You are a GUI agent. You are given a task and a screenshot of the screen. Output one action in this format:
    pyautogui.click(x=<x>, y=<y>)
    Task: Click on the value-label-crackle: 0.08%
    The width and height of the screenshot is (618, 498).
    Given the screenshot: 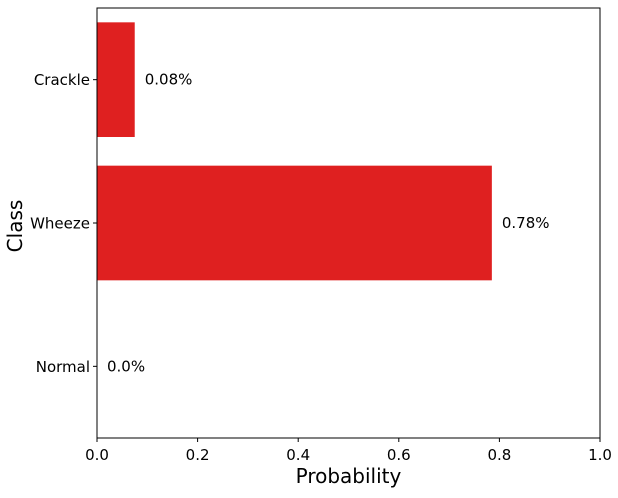 What is the action you would take?
    pyautogui.click(x=169, y=80)
    